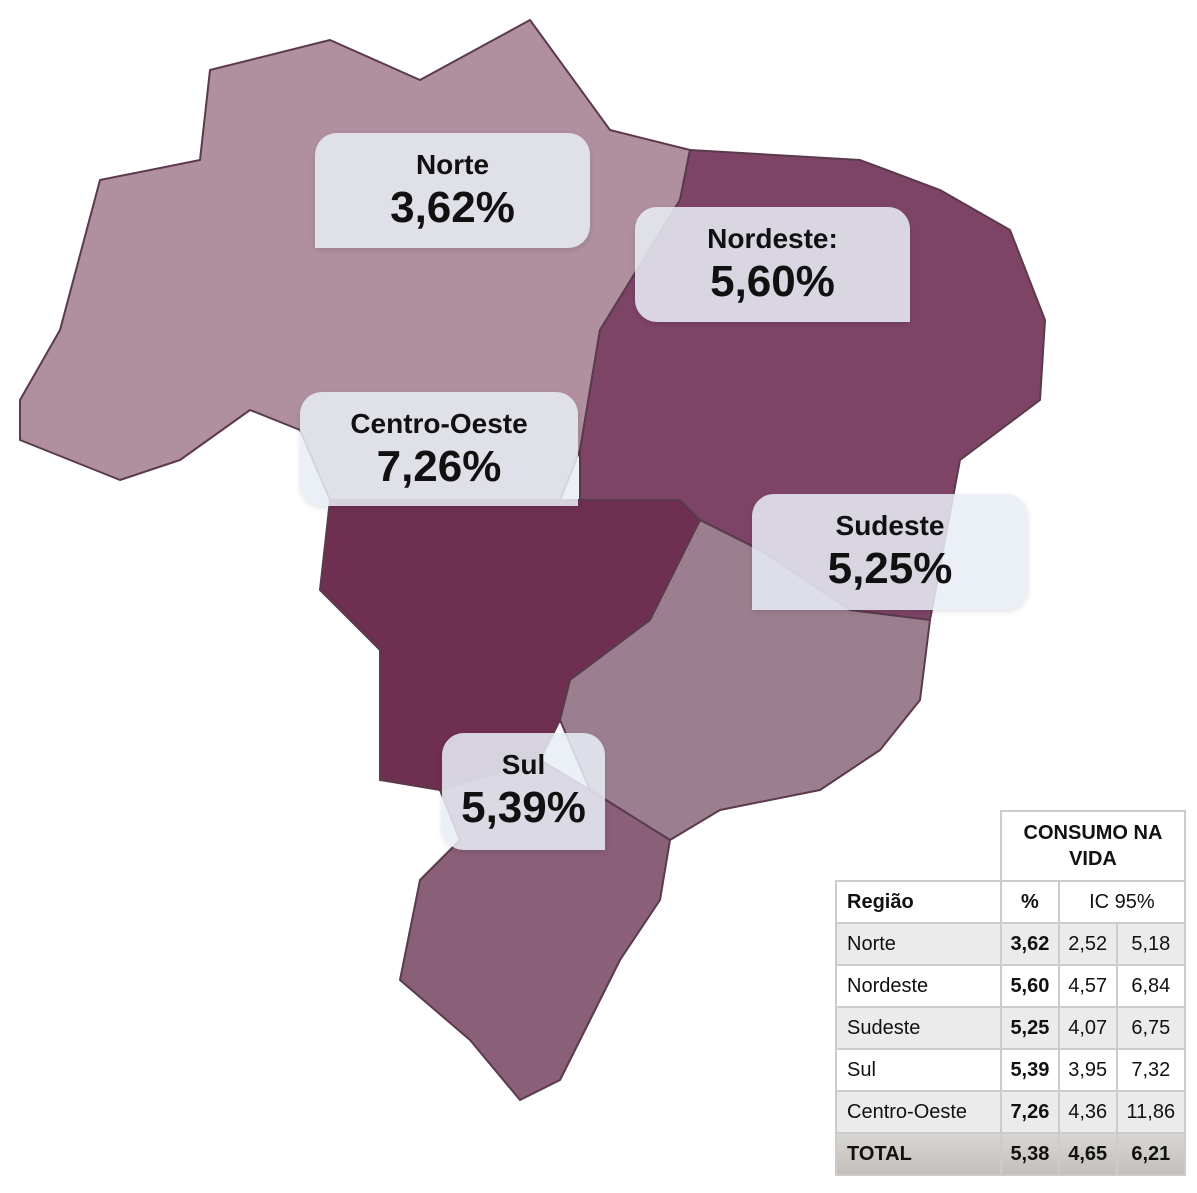 This screenshot has height=1193, width=1197. What do you see at coordinates (745, 680) in the screenshot?
I see `region-sudeste` at bounding box center [745, 680].